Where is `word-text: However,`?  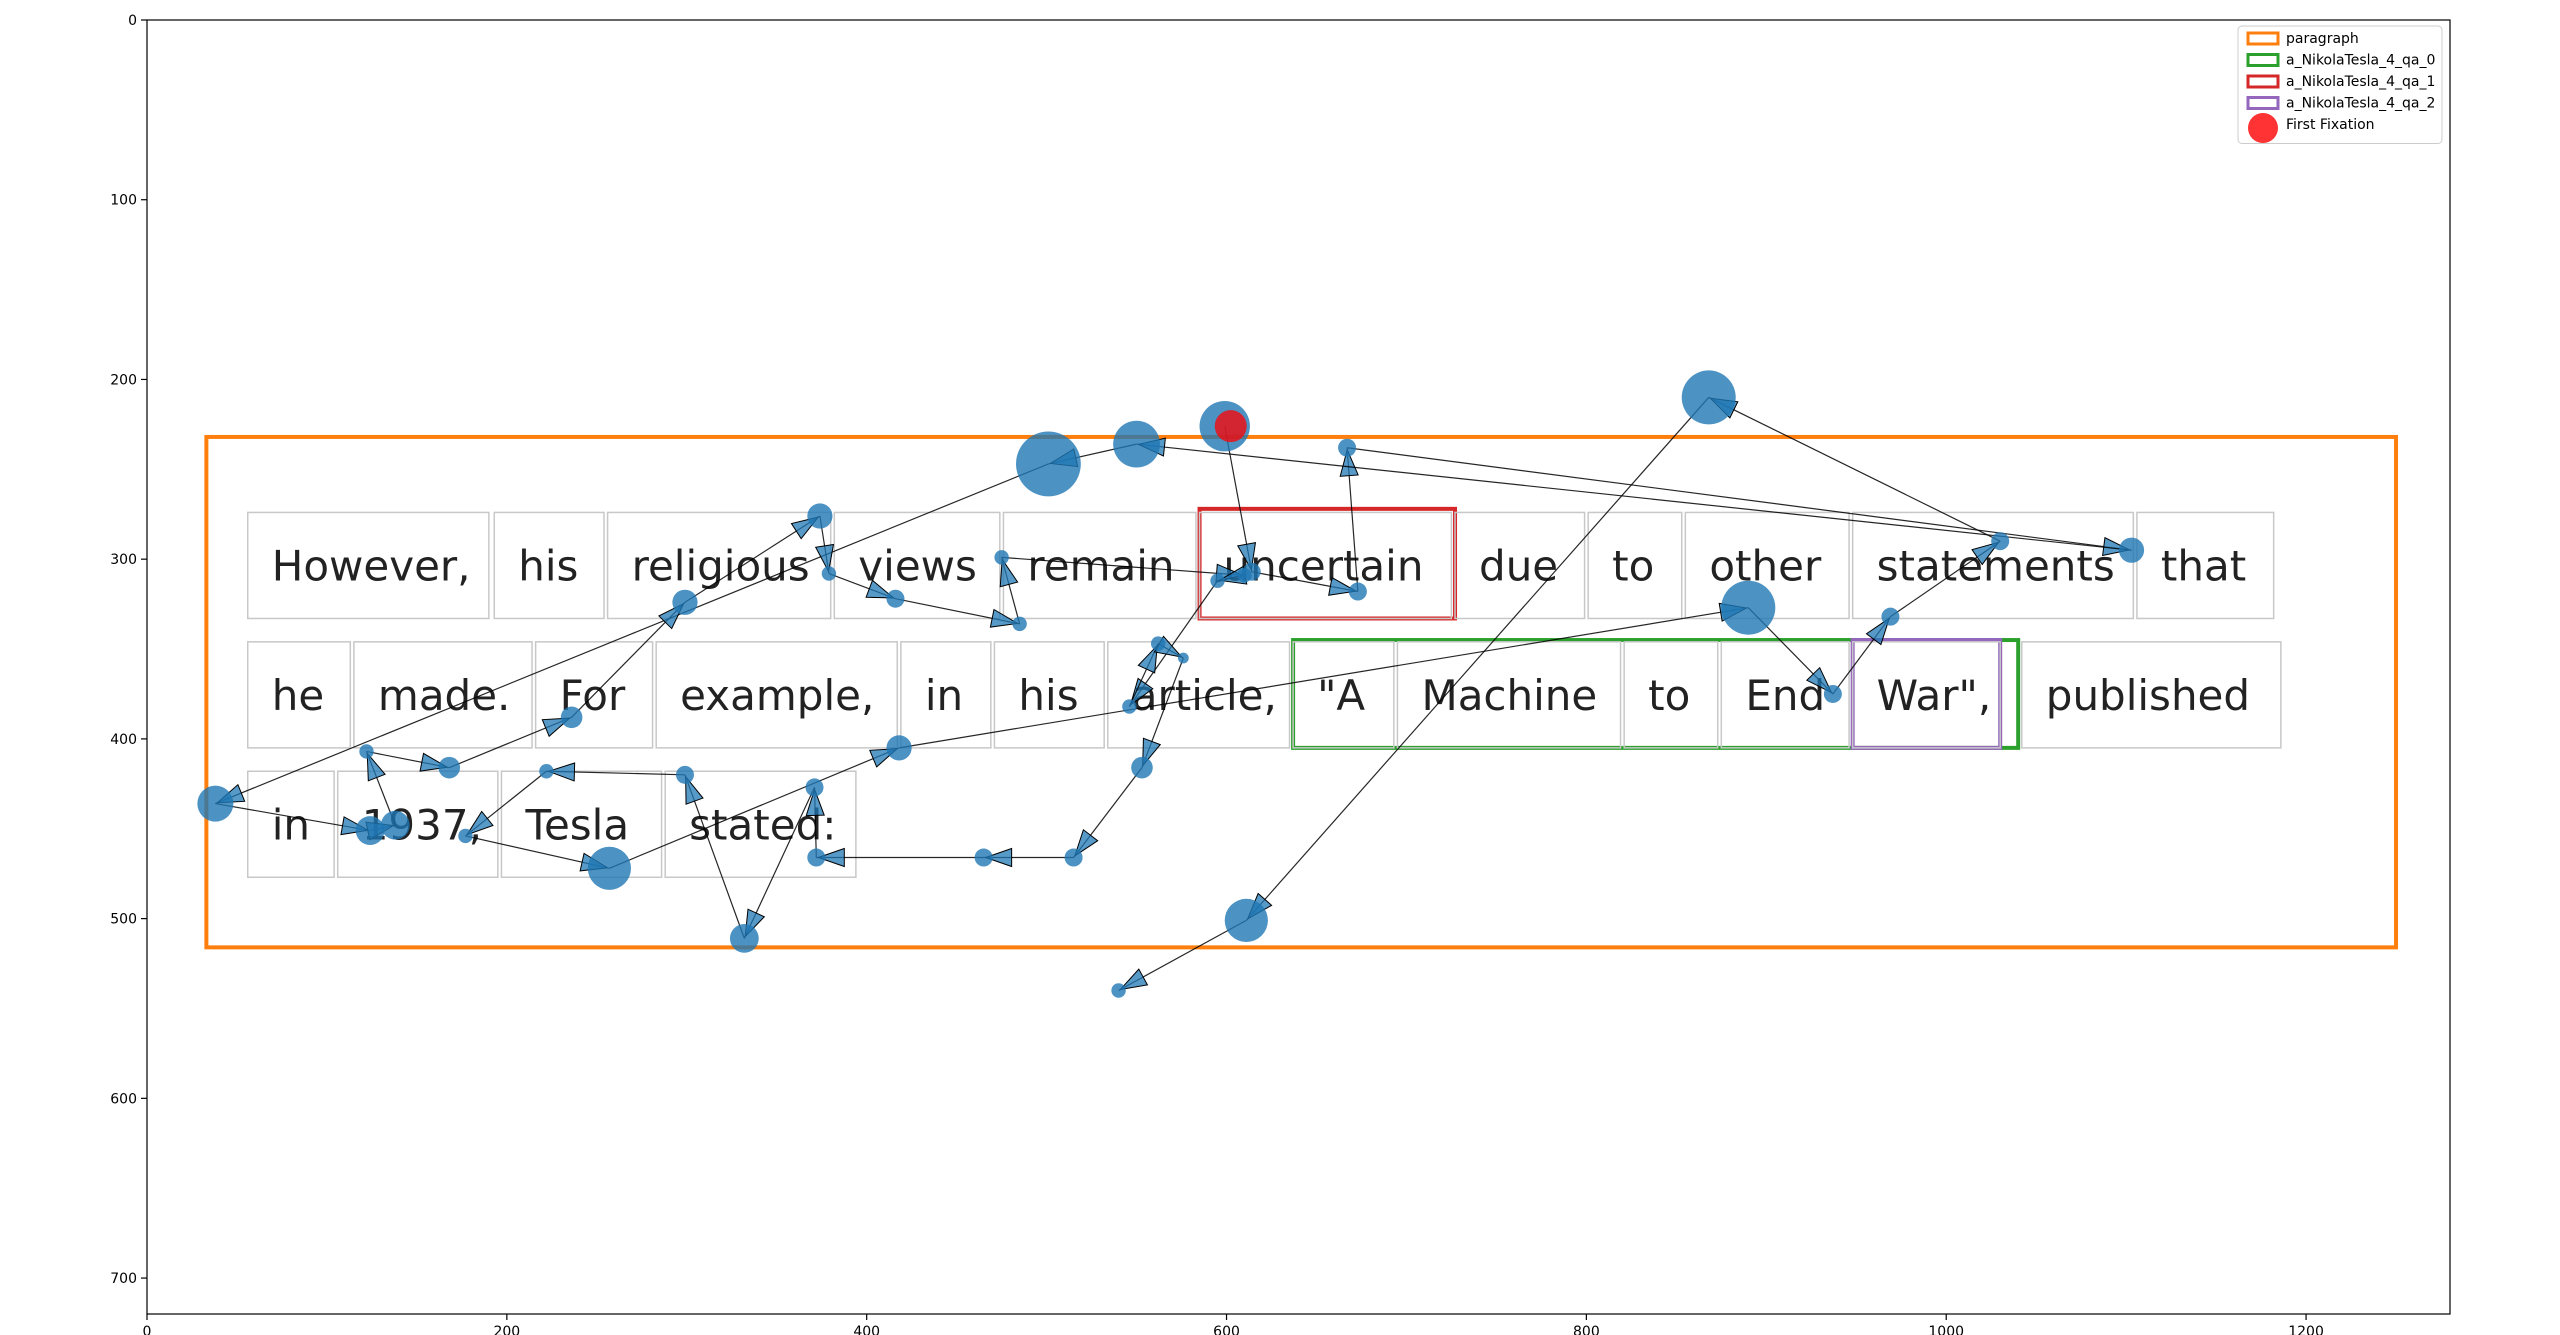
word-text: However, is located at coordinates (371, 565).